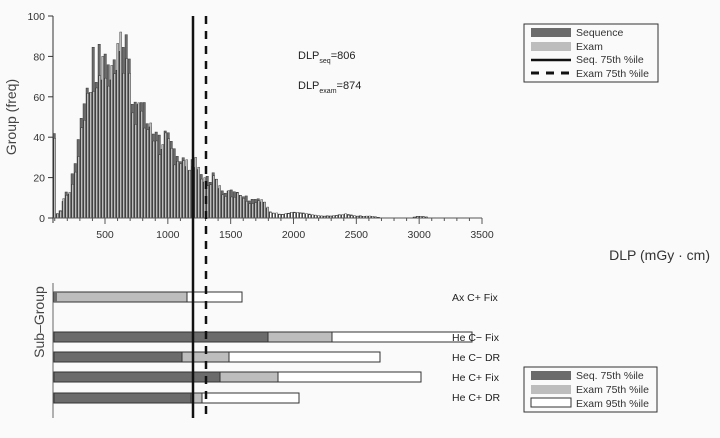 This screenshot has width=720, height=438. What do you see at coordinates (482, 235) in the screenshot?
I see `x-tick-label: 3500` at bounding box center [482, 235].